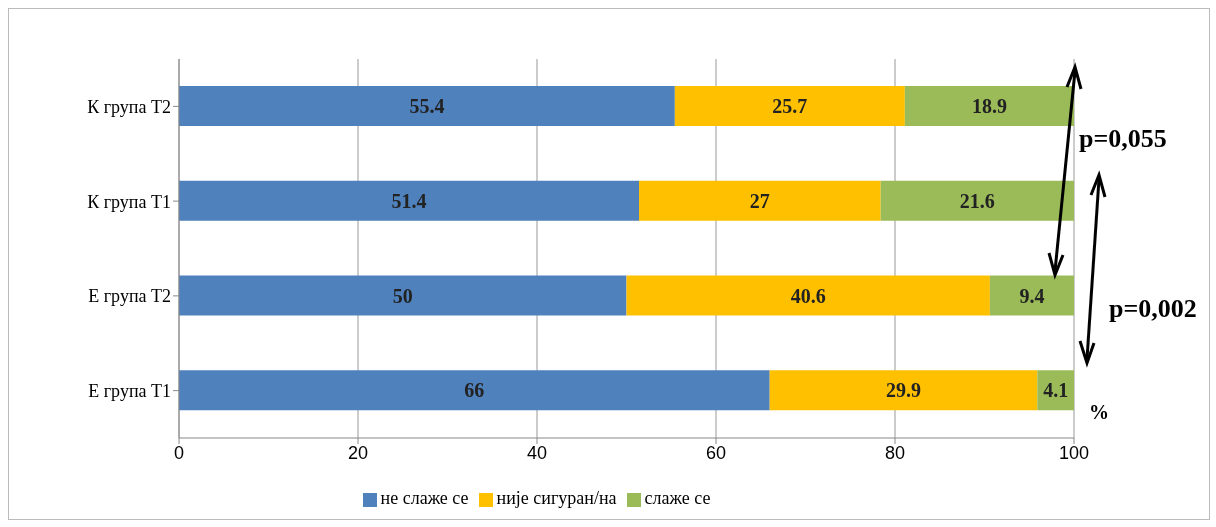  I want to click on data-label: 40.6, so click(808, 295).